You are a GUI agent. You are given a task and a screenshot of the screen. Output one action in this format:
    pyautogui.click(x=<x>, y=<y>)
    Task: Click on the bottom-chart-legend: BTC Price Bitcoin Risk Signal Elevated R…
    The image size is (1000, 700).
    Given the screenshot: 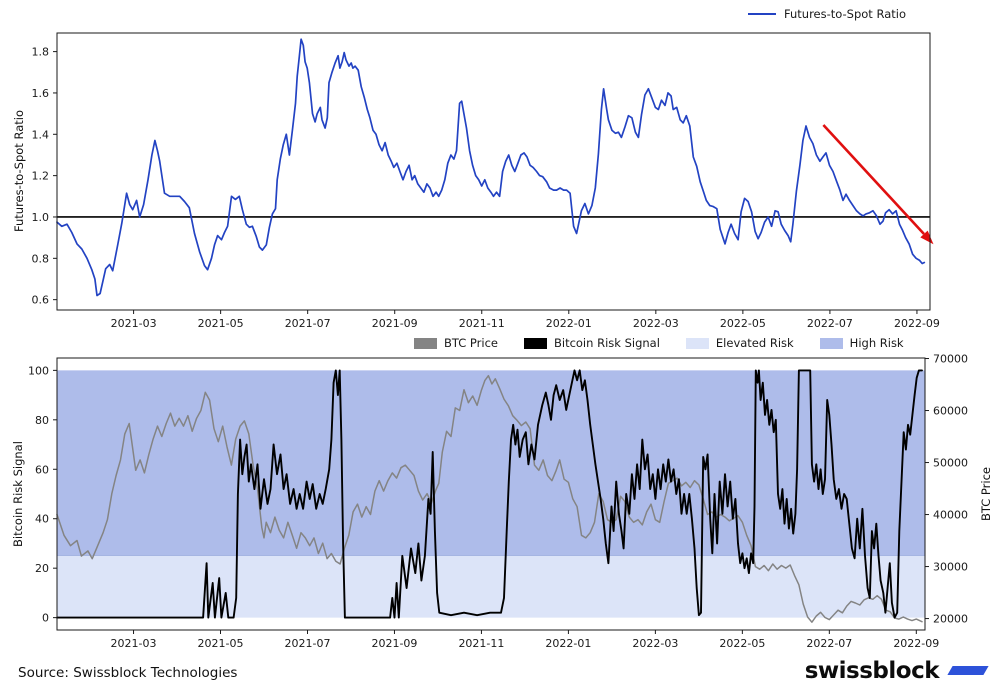 What is the action you would take?
    pyautogui.click(x=668, y=343)
    